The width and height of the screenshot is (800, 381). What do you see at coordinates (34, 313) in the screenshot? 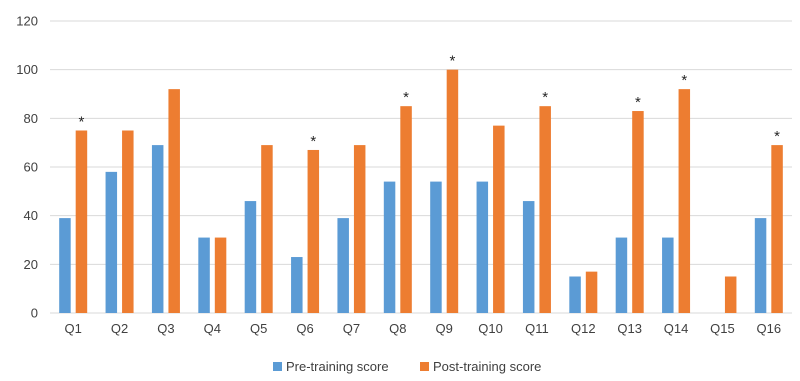
I see `y-tick-label-0: 0` at bounding box center [34, 313].